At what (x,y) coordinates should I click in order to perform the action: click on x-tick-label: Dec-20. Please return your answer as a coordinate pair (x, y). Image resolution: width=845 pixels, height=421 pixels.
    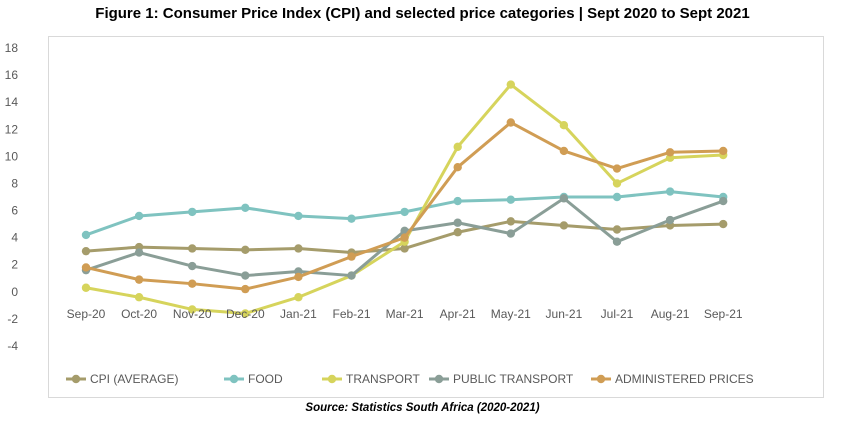
    Looking at the image, I should click on (245, 314).